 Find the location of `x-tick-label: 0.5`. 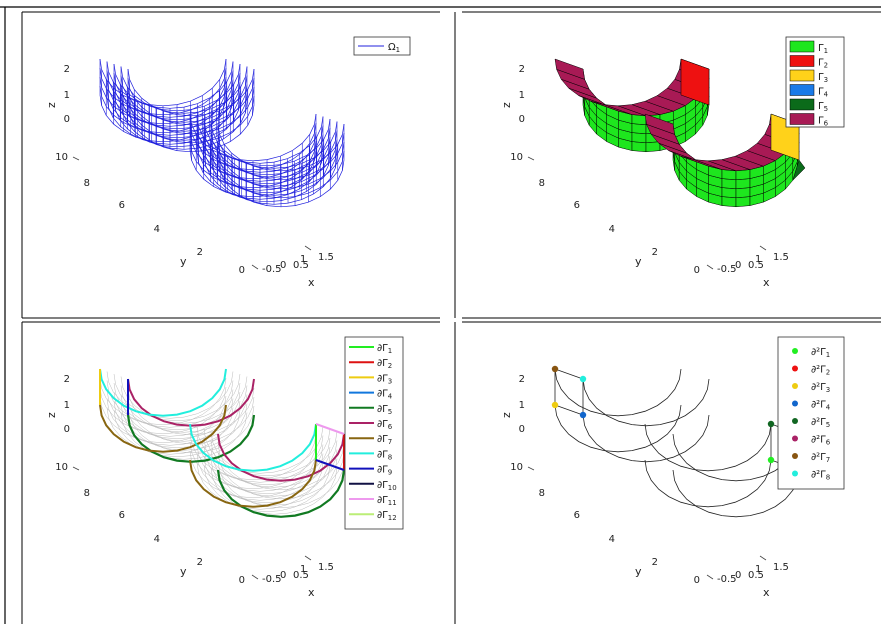

x-tick-label: 0.5 is located at coordinates (301, 265).